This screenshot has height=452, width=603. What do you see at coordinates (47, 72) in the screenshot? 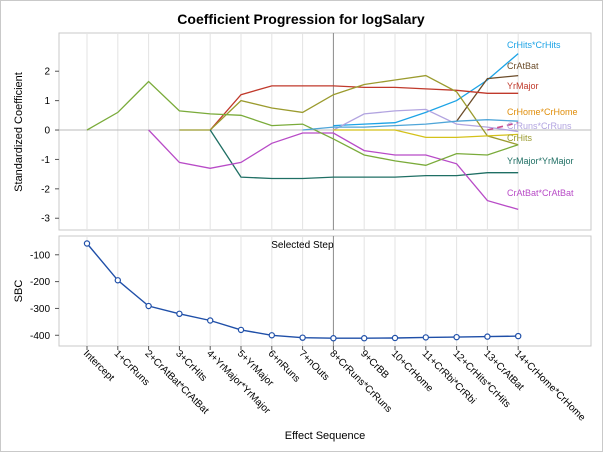
I see `y-tick-label: 2` at bounding box center [47, 72].